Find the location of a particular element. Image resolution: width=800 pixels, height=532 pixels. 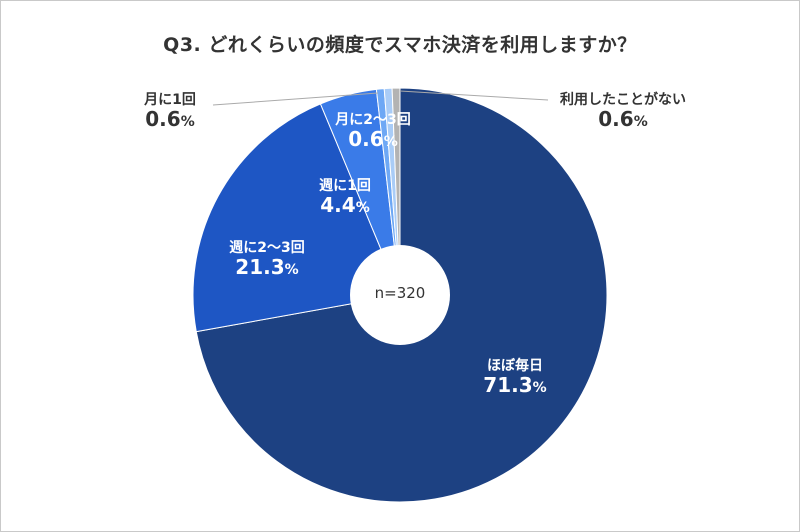

slice-category: 週に2〜3回 is located at coordinates (267, 248).